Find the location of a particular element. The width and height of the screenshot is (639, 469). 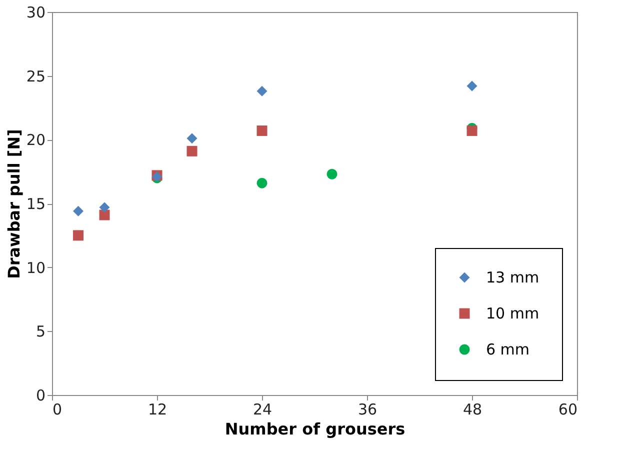

y-tick-label: 20 is located at coordinates (36, 140).